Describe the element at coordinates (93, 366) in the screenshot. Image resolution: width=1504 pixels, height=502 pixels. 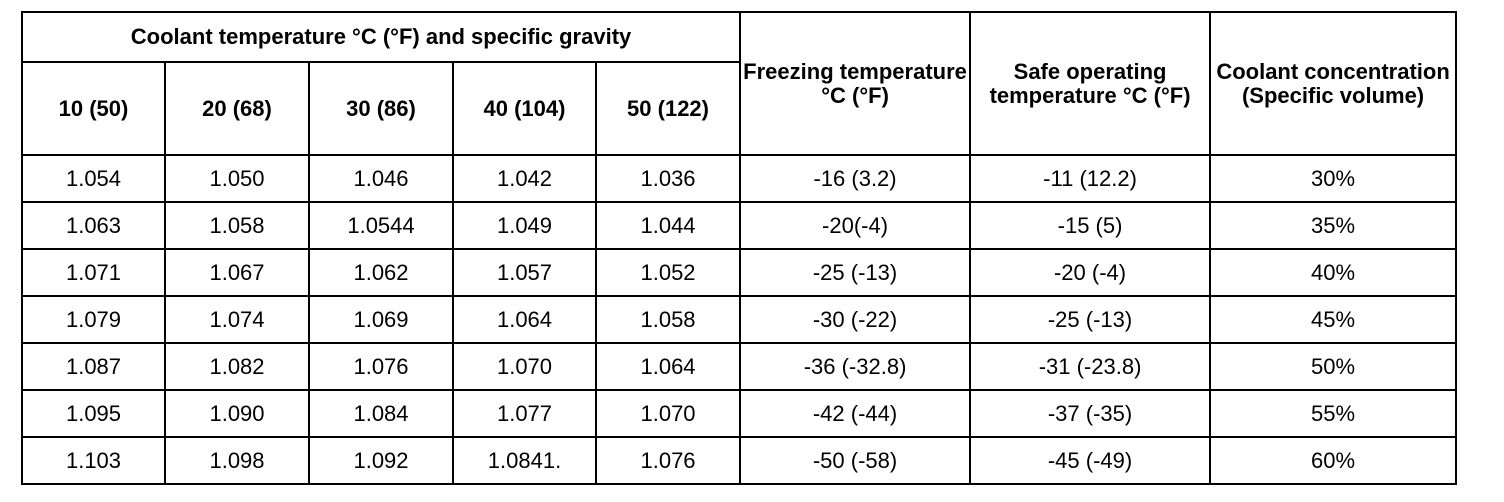
I see `specific-gravity-cell: 1.087` at that location.